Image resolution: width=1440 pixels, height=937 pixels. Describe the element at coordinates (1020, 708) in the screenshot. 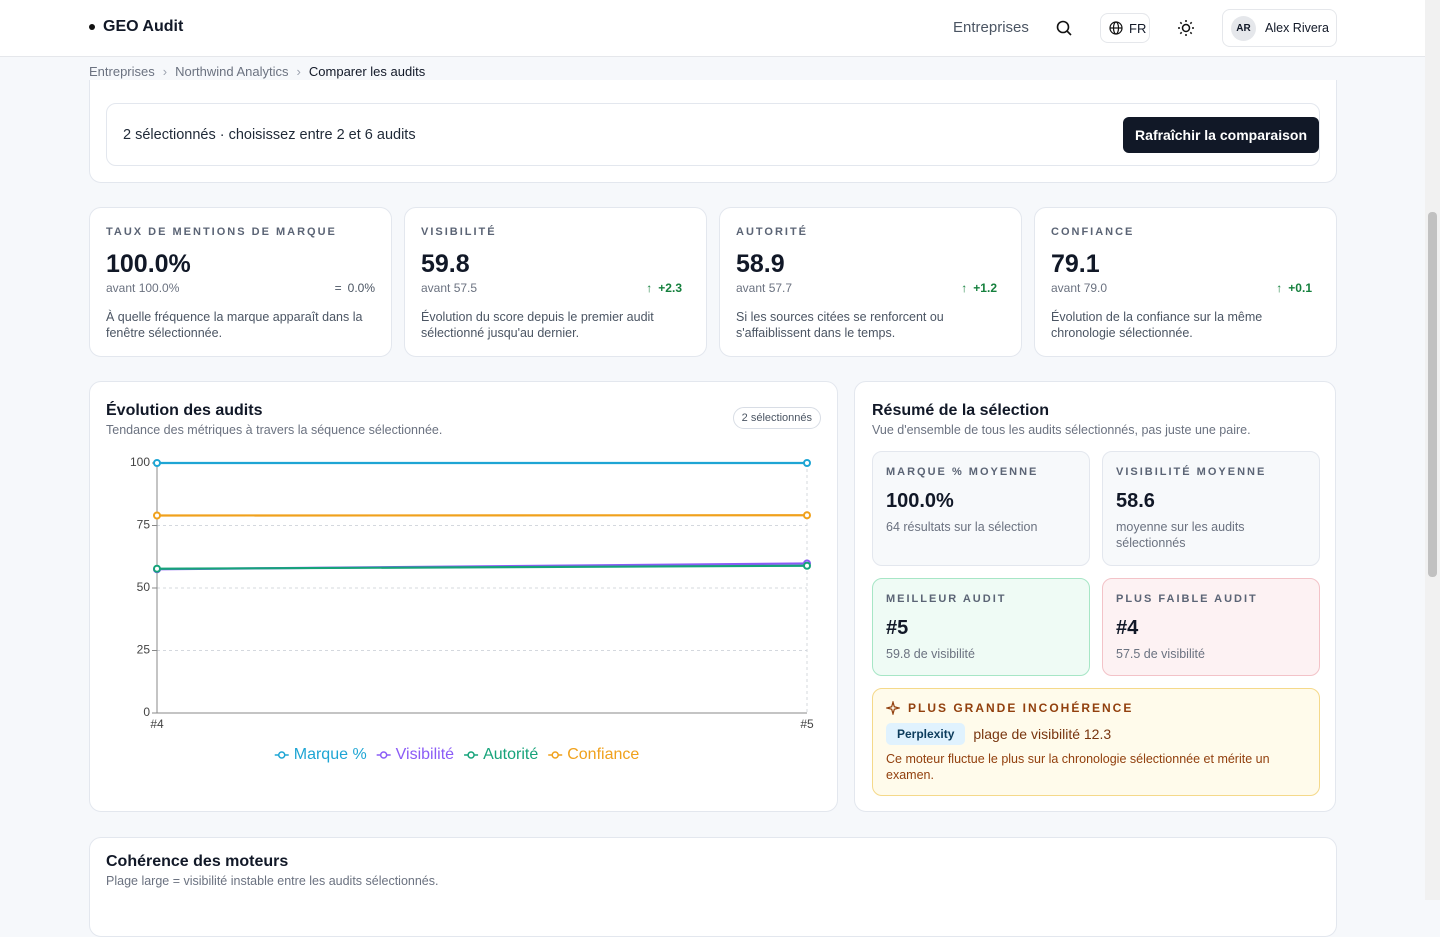

I see `inconsistency-label: PLUS GRANDE INCOHÉRENCE` at that location.